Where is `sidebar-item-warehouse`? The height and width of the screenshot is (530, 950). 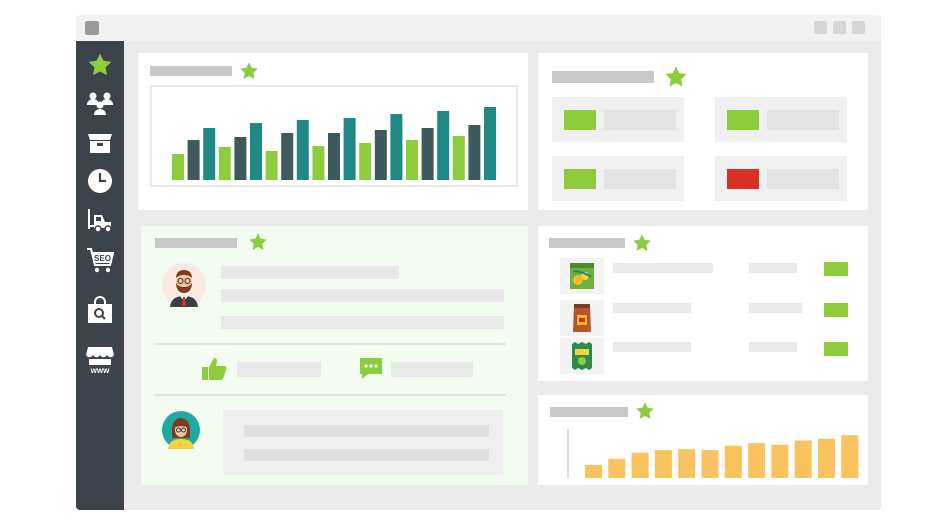
sidebar-item-warehouse is located at coordinates (100, 220).